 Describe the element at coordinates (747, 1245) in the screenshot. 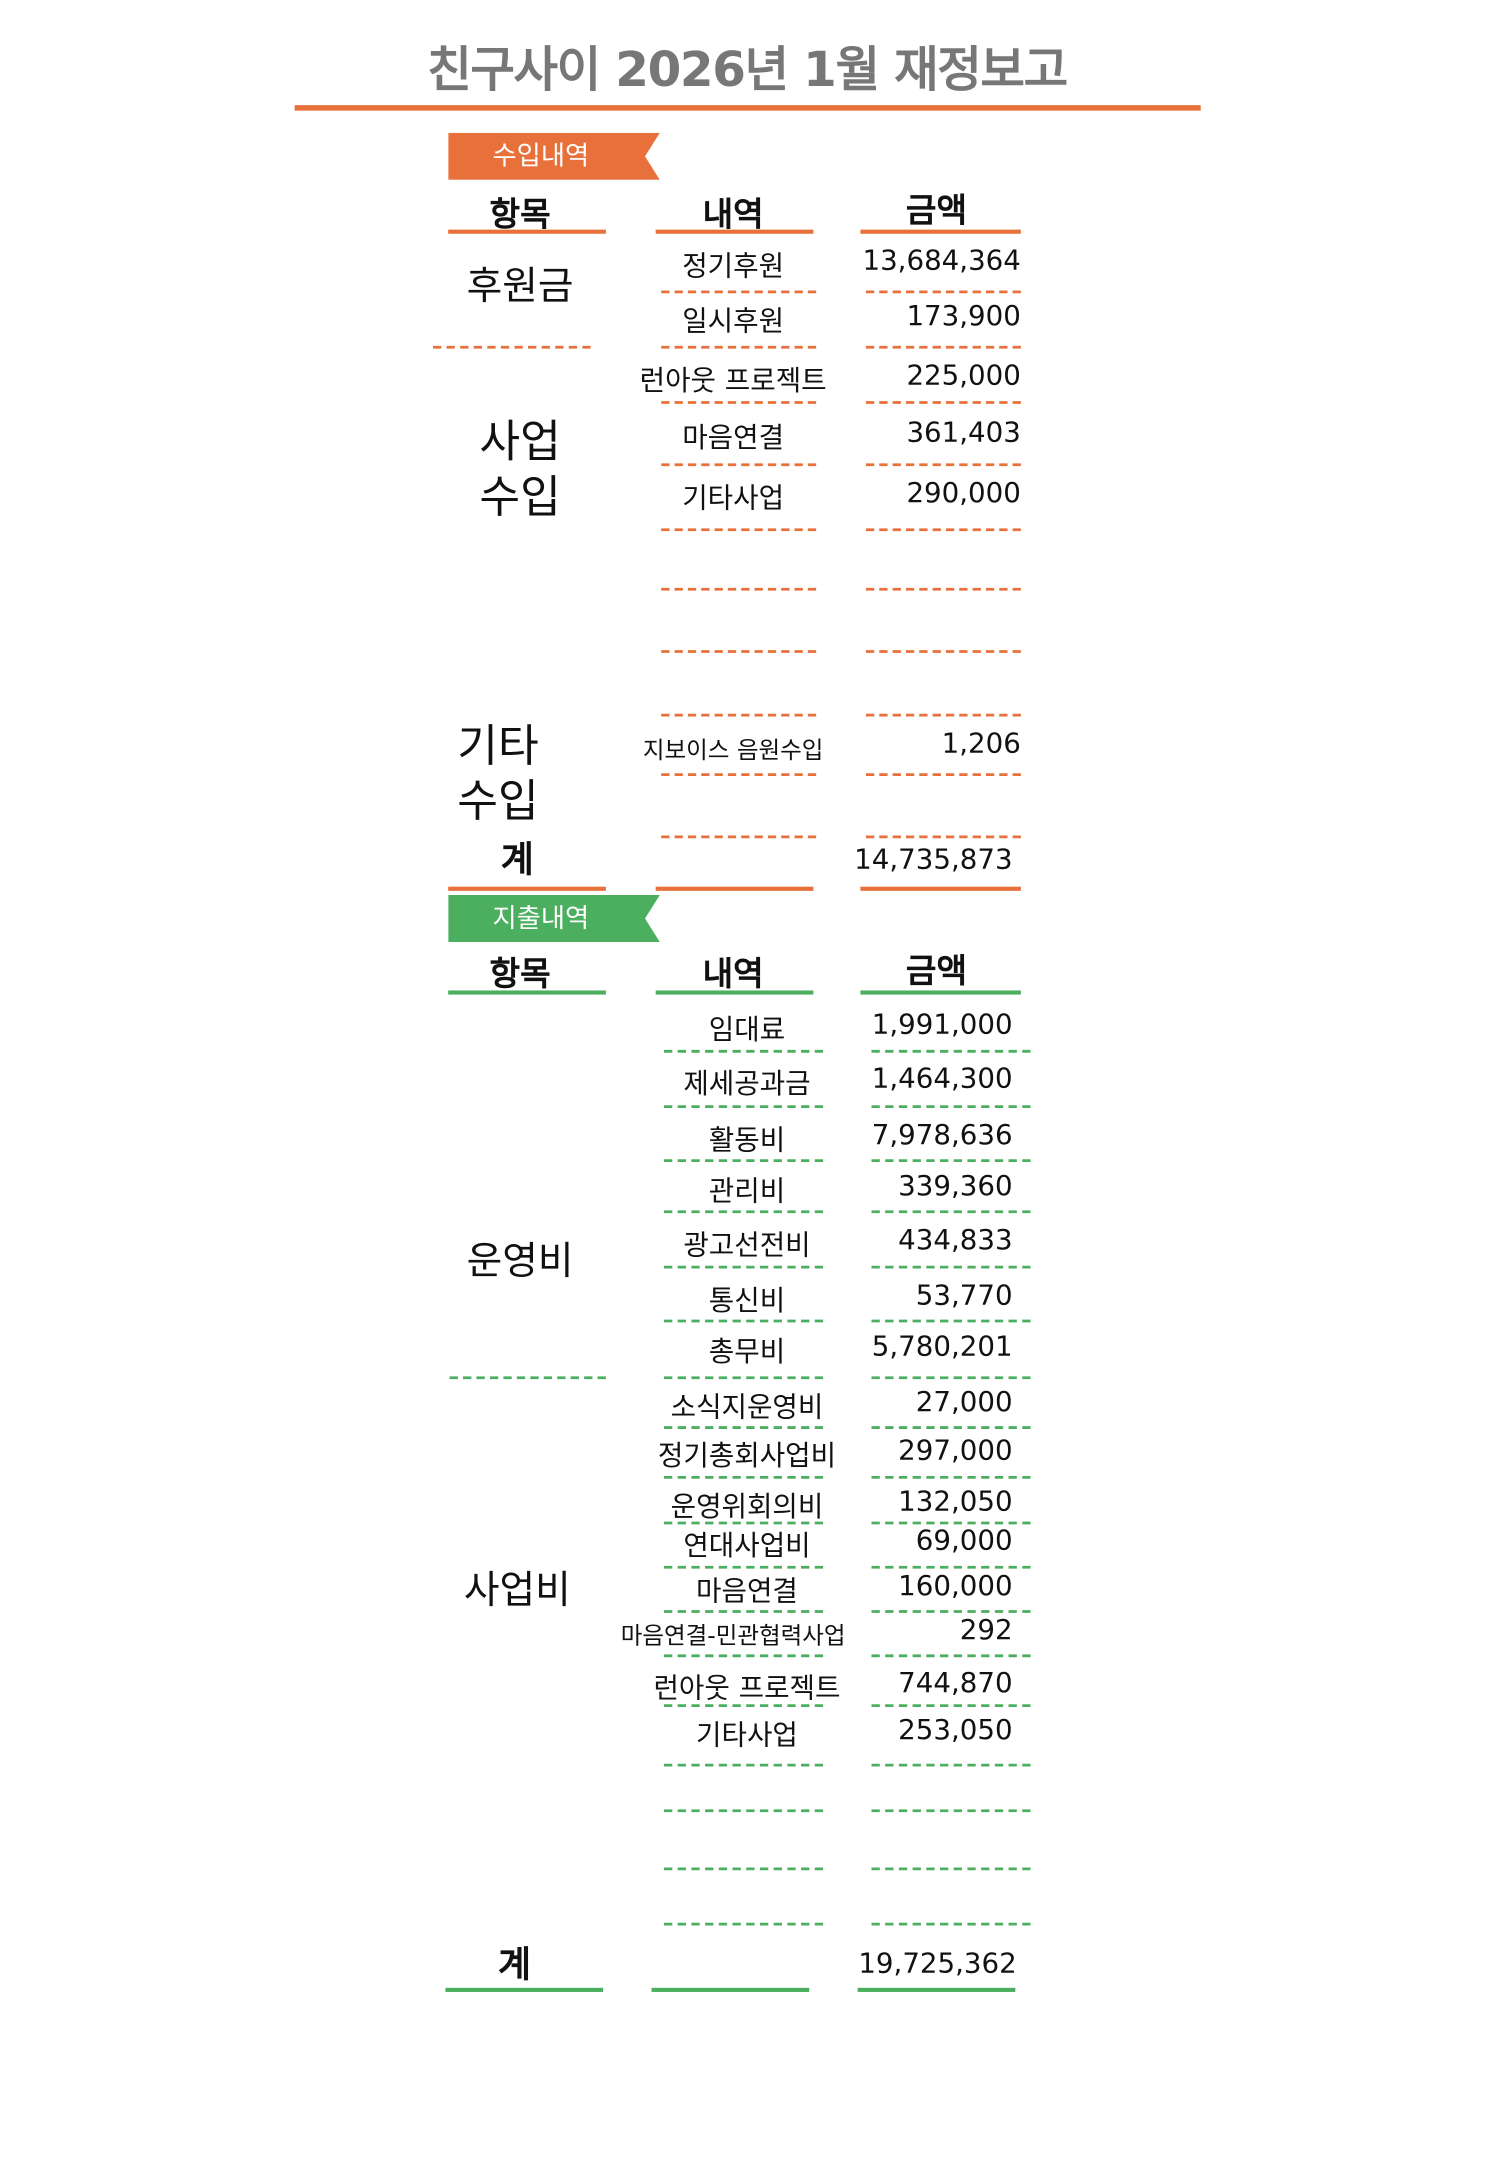

I see `expense-row-detail: 광고선전비` at that location.